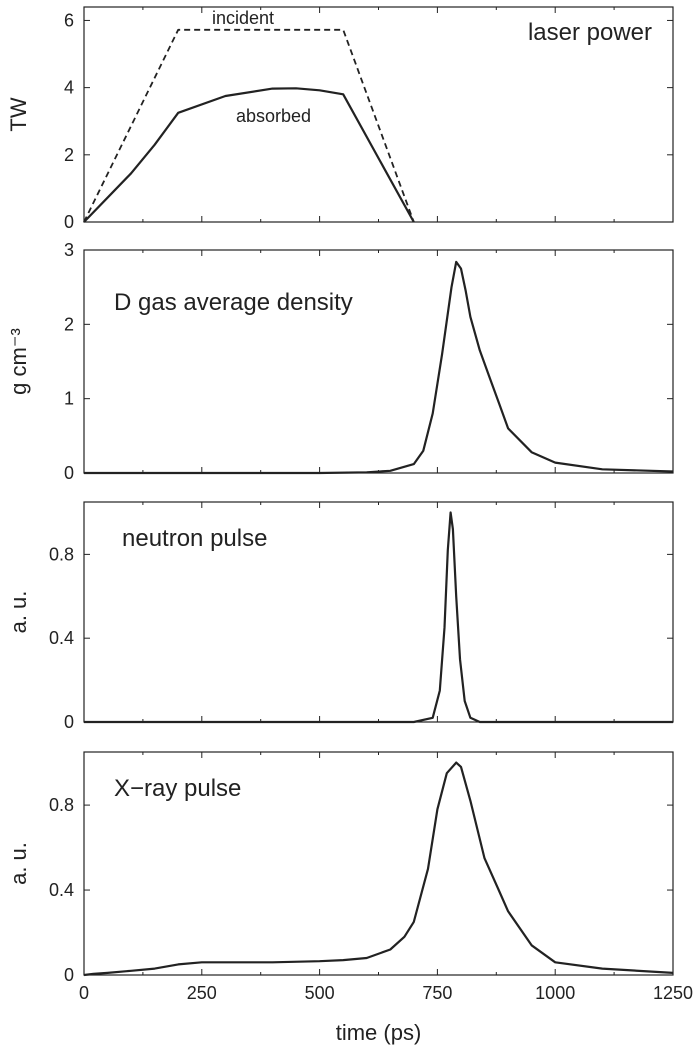 The width and height of the screenshot is (700, 1055). I want to click on x-tick-label: 500, so click(320, 993).